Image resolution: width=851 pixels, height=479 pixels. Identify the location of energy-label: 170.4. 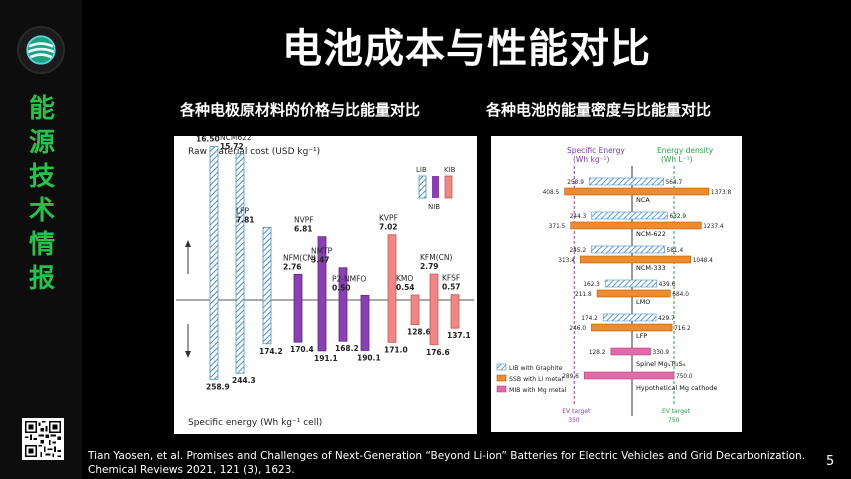
(302, 349).